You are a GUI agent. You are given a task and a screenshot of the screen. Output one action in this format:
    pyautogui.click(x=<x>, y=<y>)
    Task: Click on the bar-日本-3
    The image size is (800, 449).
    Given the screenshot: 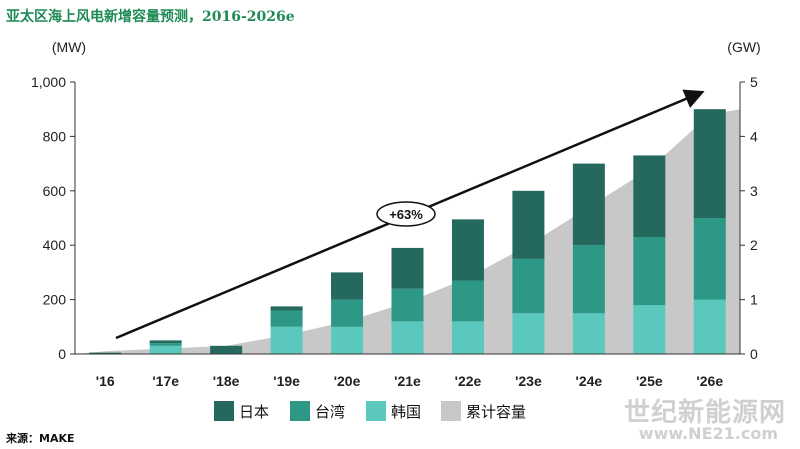 What is the action you would take?
    pyautogui.click(x=286, y=308)
    